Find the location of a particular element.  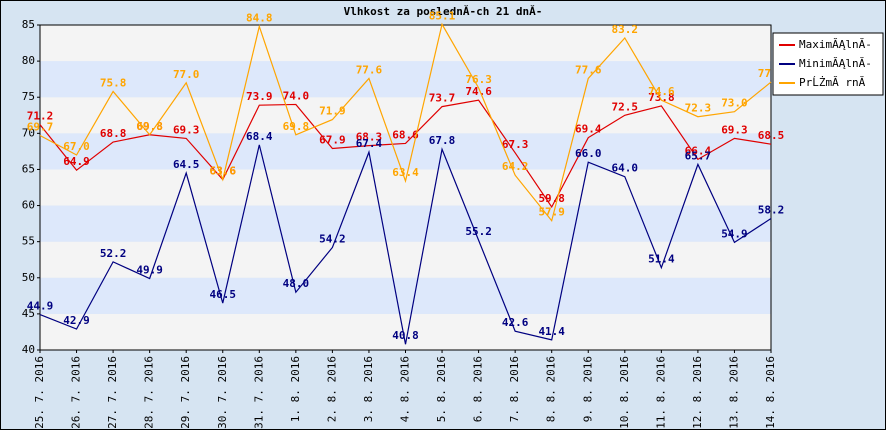

x-tick-label: 2. 8. 2016 is located at coordinates (331, 389).